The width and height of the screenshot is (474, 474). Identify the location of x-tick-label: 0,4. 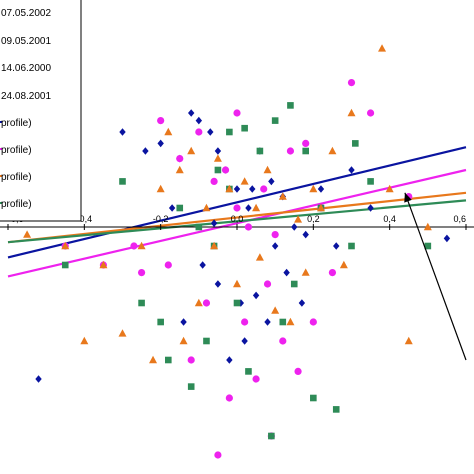
(389, 219).